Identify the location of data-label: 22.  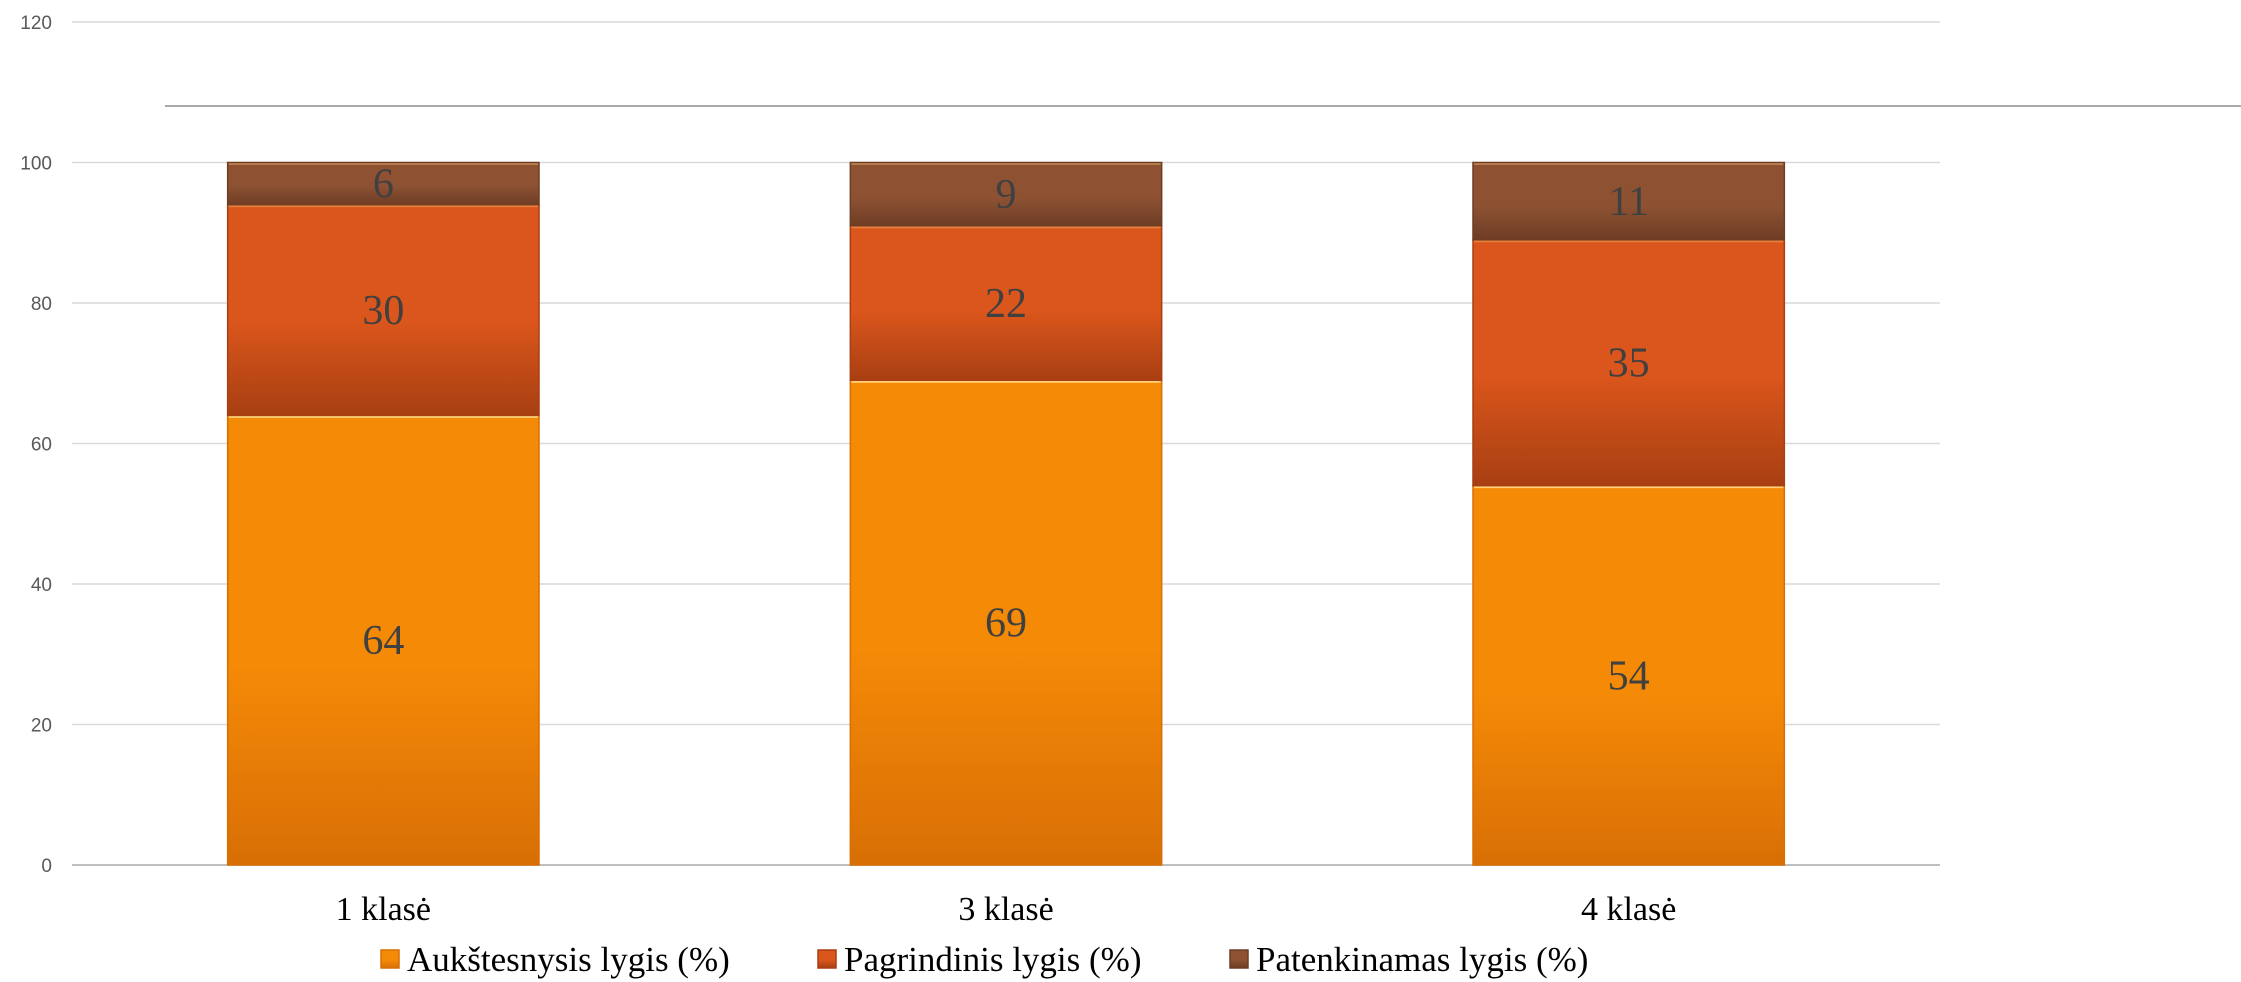
(1006, 304).